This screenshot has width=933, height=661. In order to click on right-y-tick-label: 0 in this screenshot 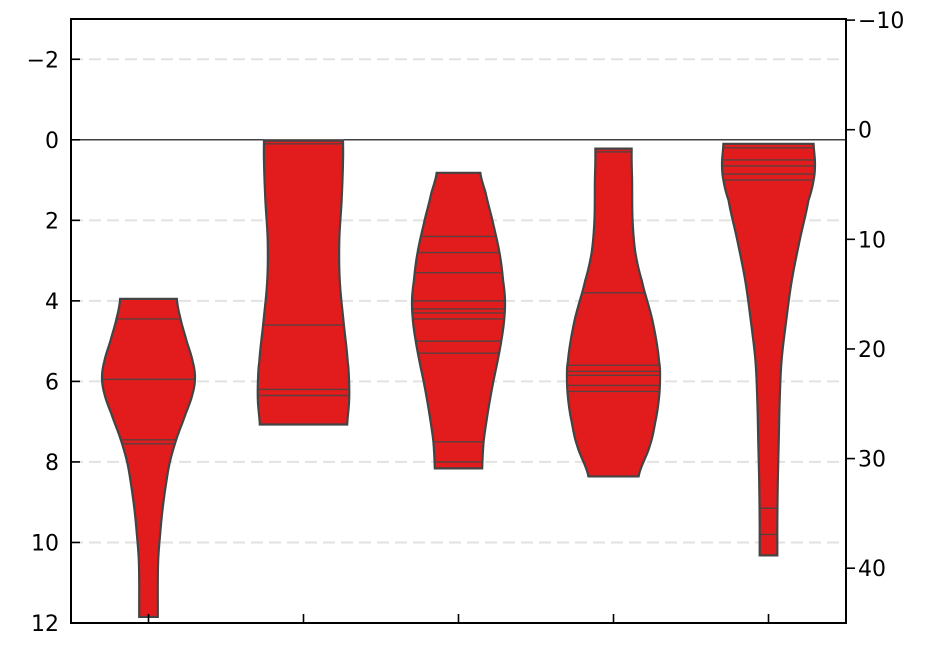, I will do `click(865, 131)`.